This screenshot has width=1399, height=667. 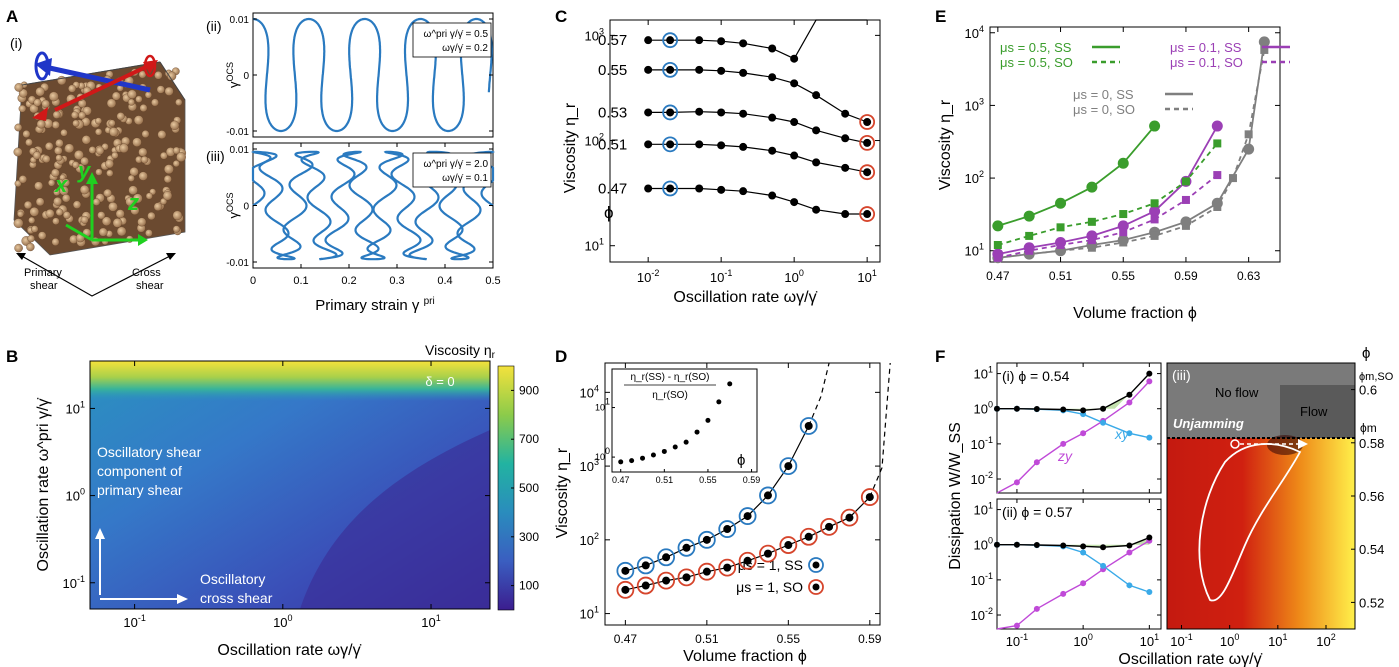 What do you see at coordinates (1235, 444) in the screenshot?
I see `unjamming-start` at bounding box center [1235, 444].